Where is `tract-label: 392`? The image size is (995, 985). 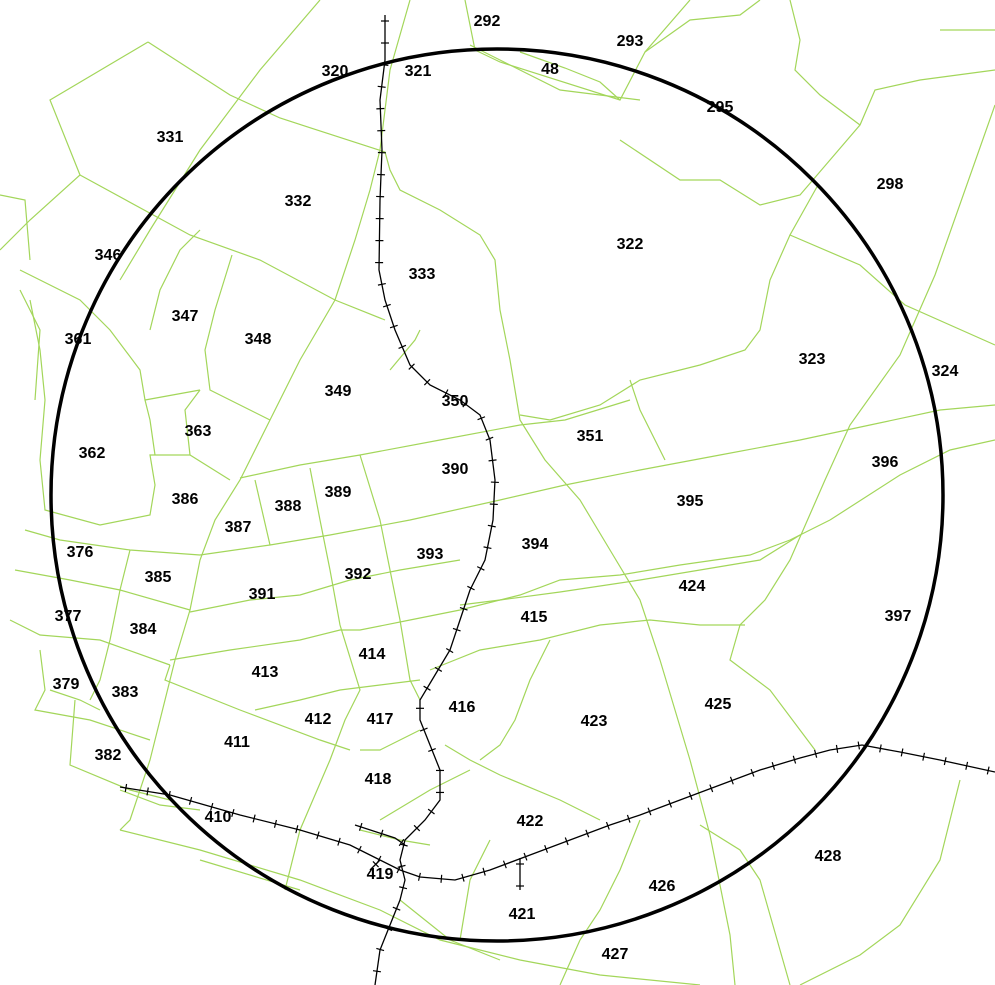 tract-label: 392 is located at coordinates (358, 574).